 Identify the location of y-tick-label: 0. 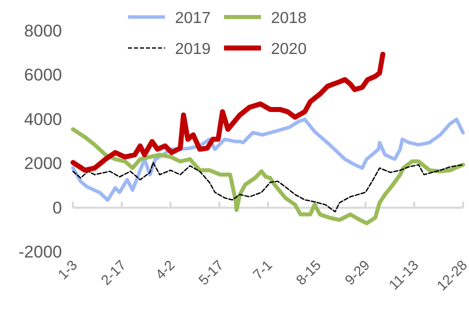
(57, 208).